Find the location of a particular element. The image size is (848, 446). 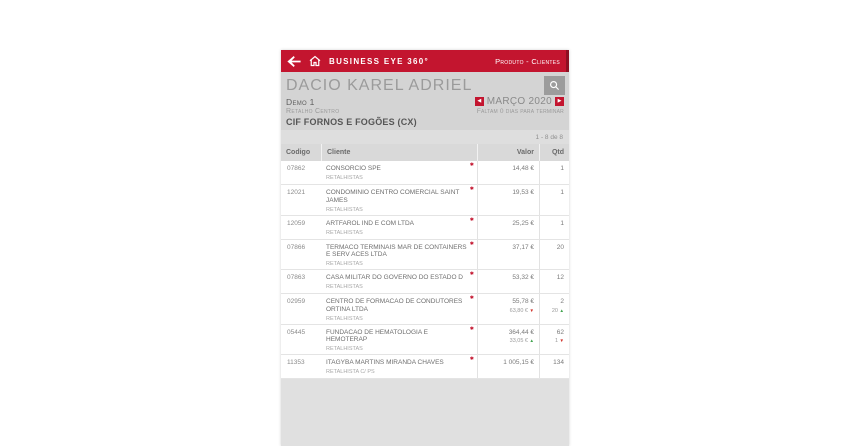

column-header-qtd: Qtd is located at coordinates (554, 152).